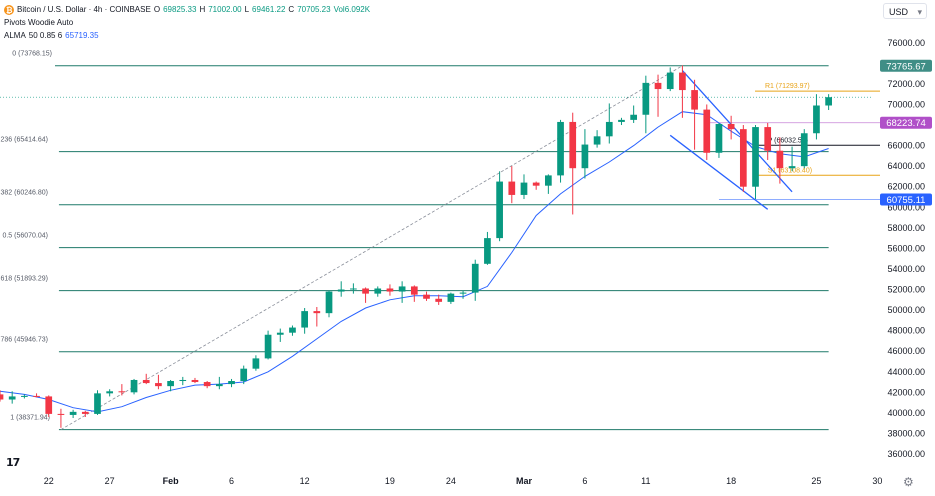 The height and width of the screenshot is (496, 935). What do you see at coordinates (15, 35) in the screenshot?
I see `indicator-alma-name: ALMA` at bounding box center [15, 35].